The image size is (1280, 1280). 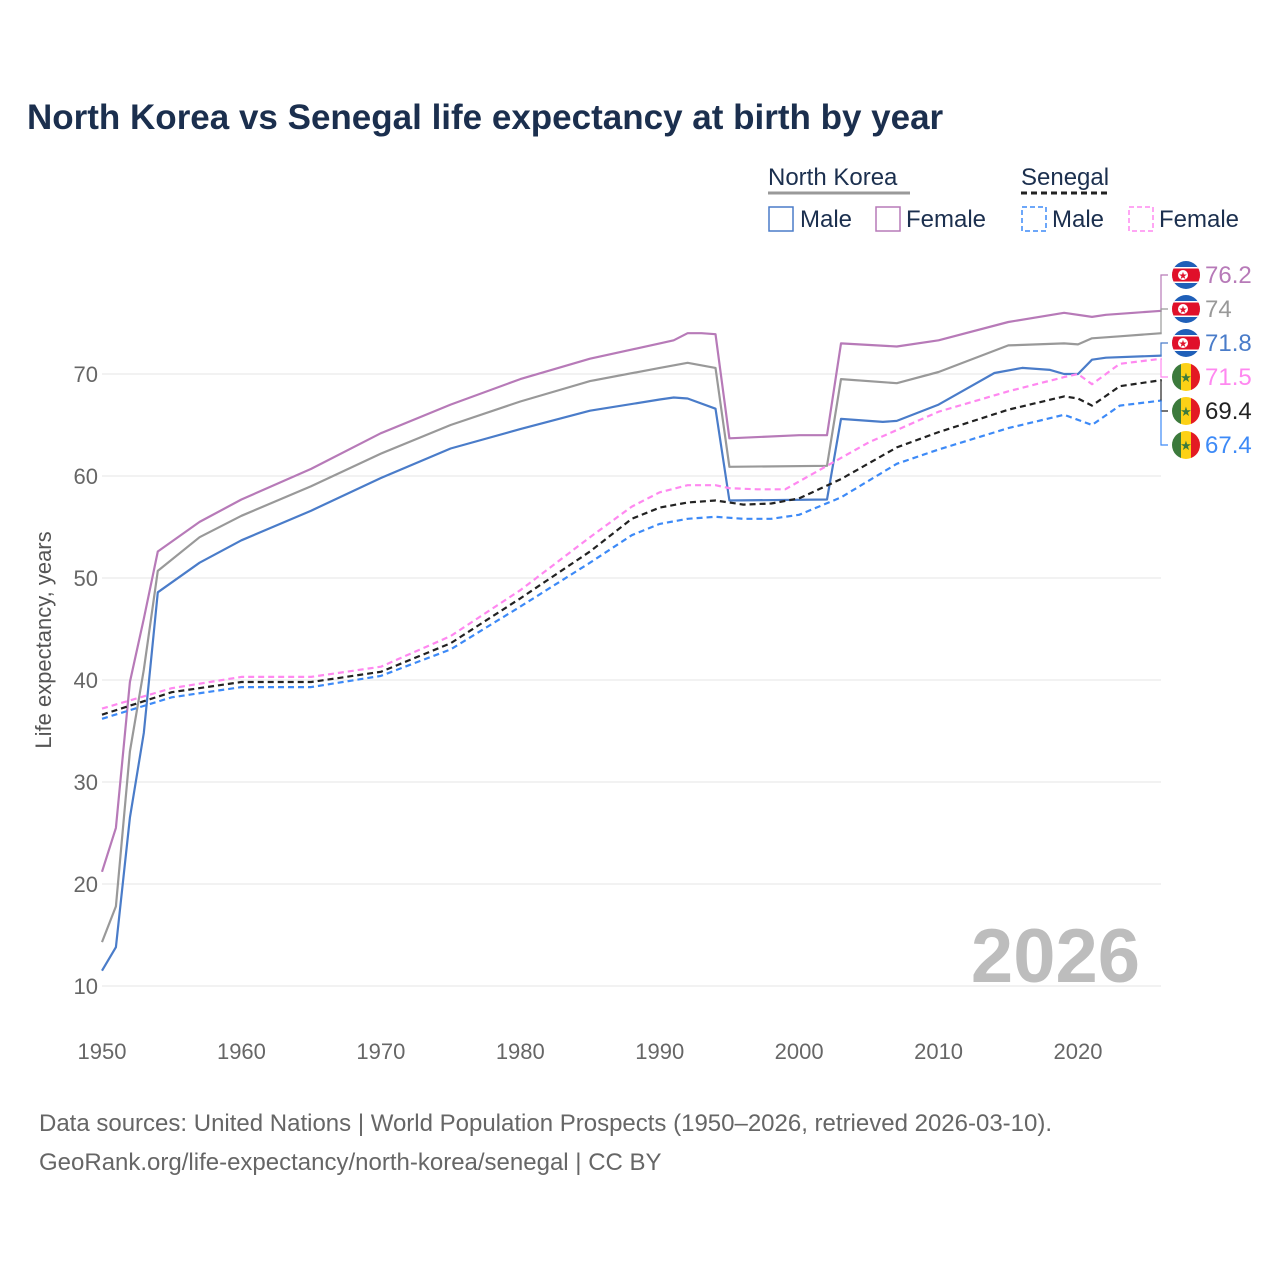 I want to click on legend-label-sn-male: Male, so click(x=1078, y=219).